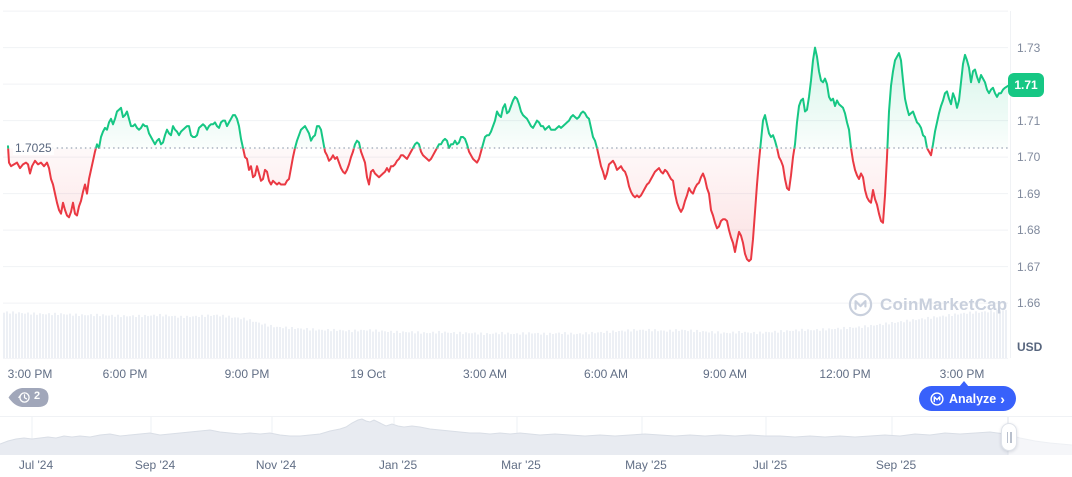  I want to click on minimap-label: Nov '24, so click(276, 465).